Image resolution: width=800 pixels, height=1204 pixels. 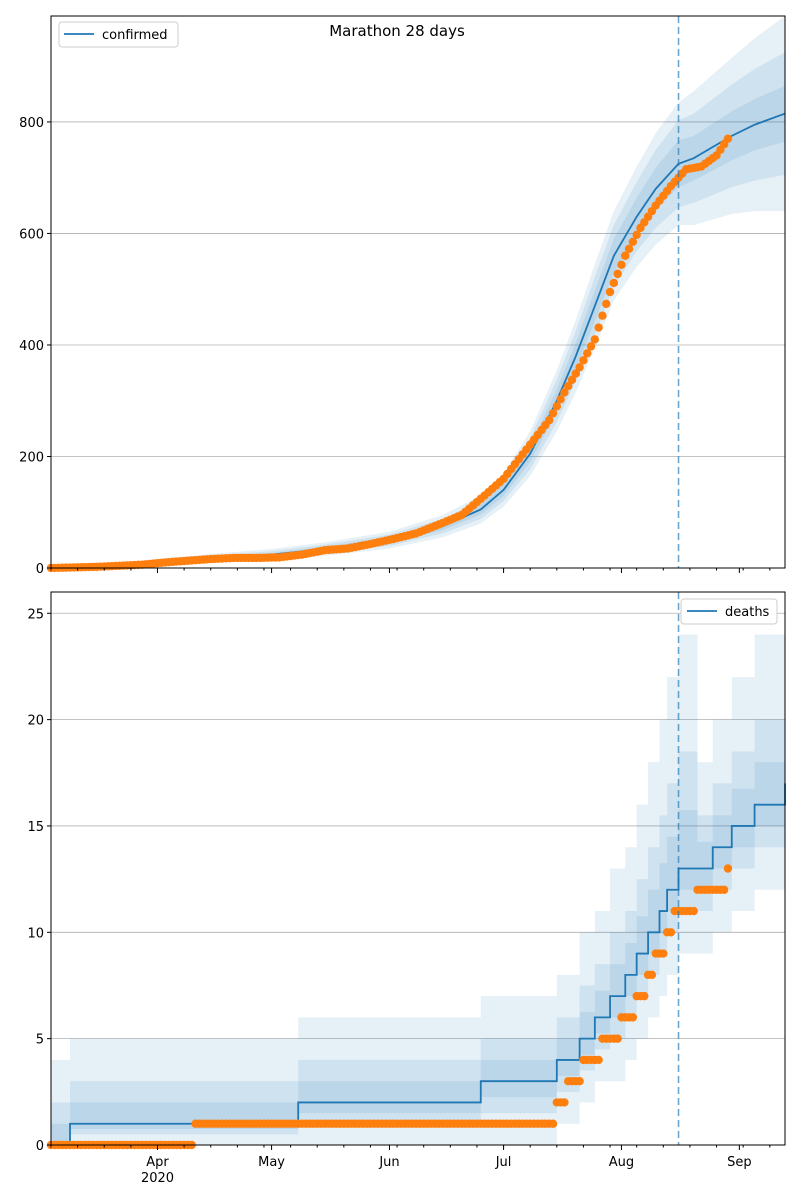 What do you see at coordinates (31, 123) in the screenshot?
I see `confirmed-y-tick-label: 800` at bounding box center [31, 123].